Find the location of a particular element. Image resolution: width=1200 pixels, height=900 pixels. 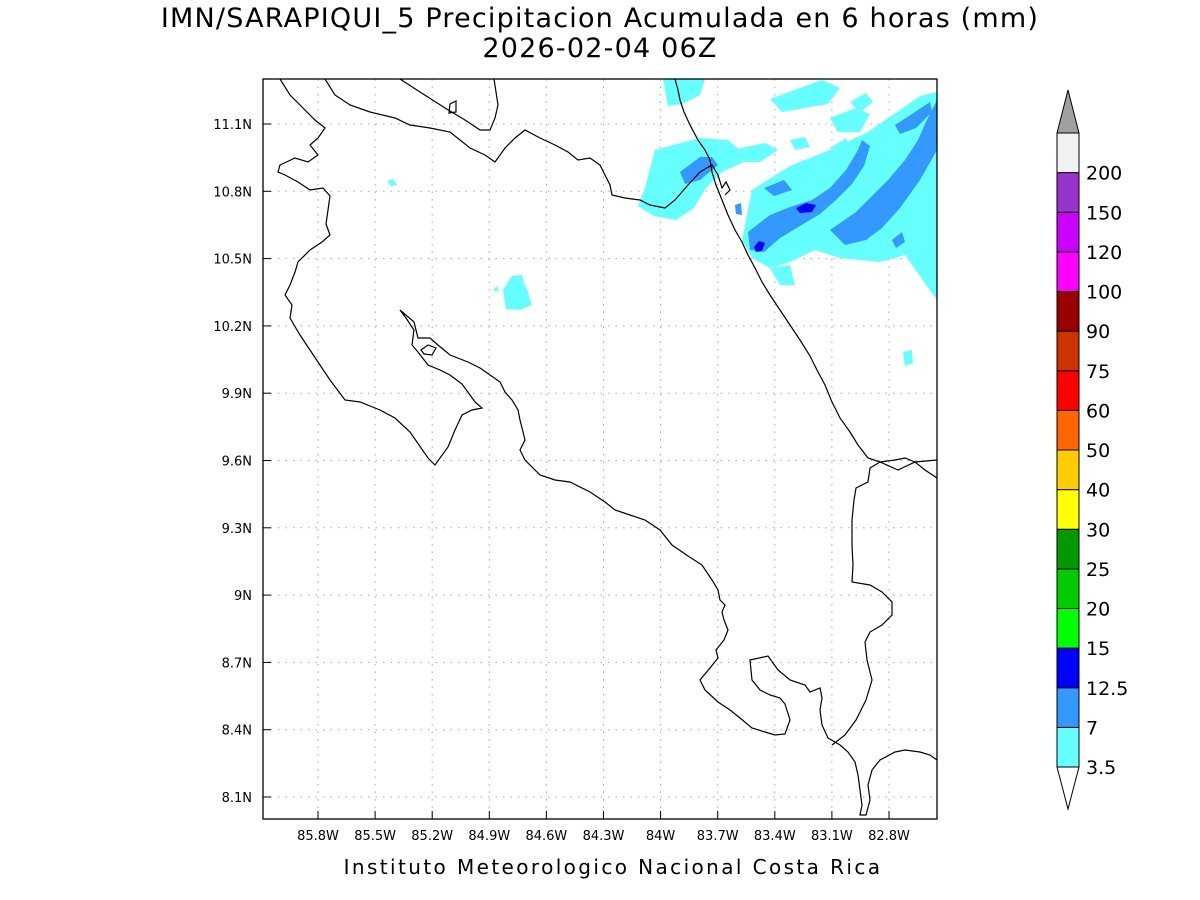

lat-tick-label: 11.1N is located at coordinates (232, 125).